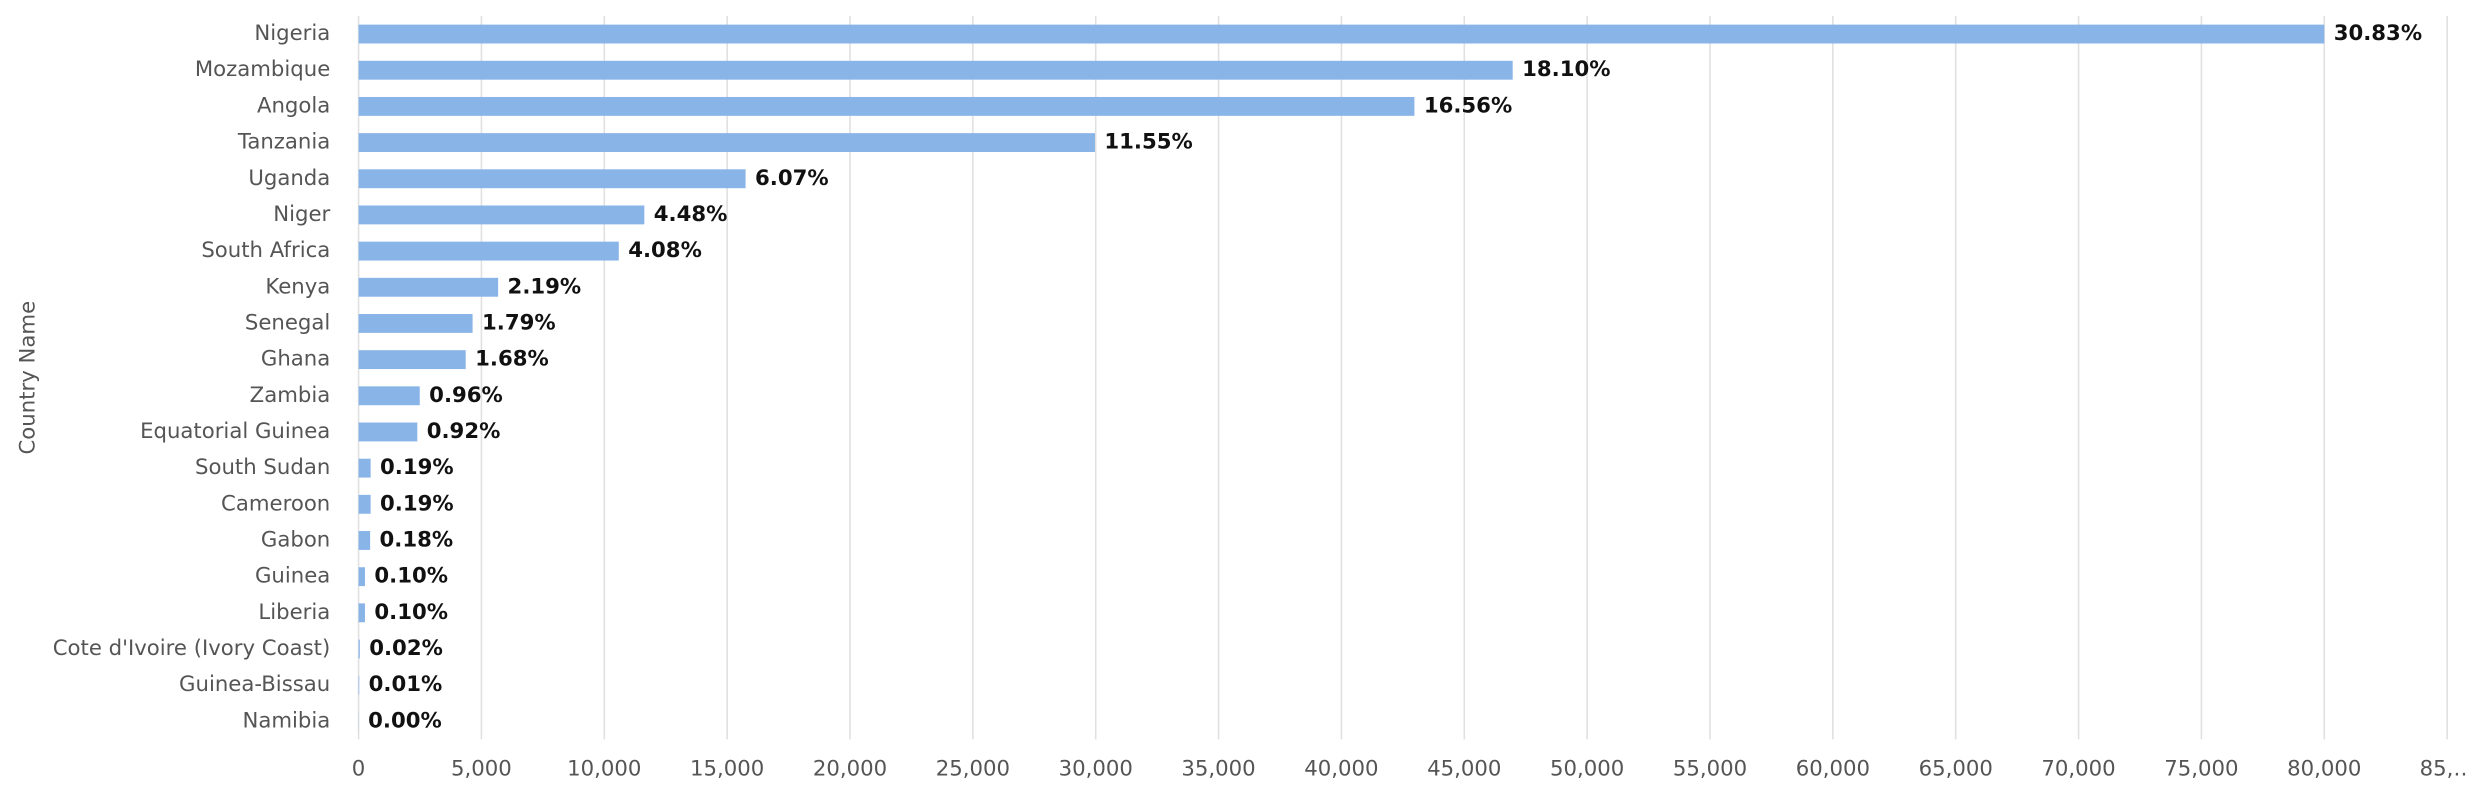  What do you see at coordinates (417, 539) in the screenshot?
I see `data-label: 0.18%` at bounding box center [417, 539].